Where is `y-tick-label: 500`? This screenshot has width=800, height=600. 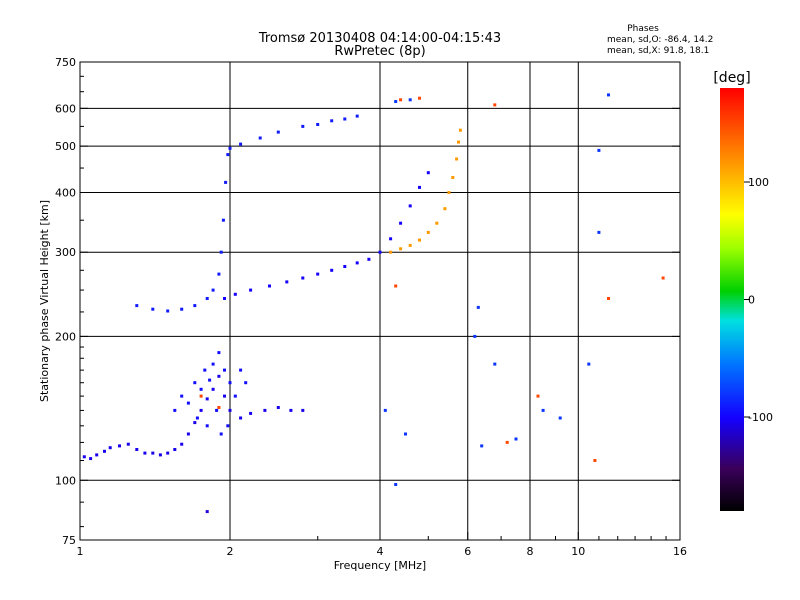 y-tick-label: 500 is located at coordinates (65, 146).